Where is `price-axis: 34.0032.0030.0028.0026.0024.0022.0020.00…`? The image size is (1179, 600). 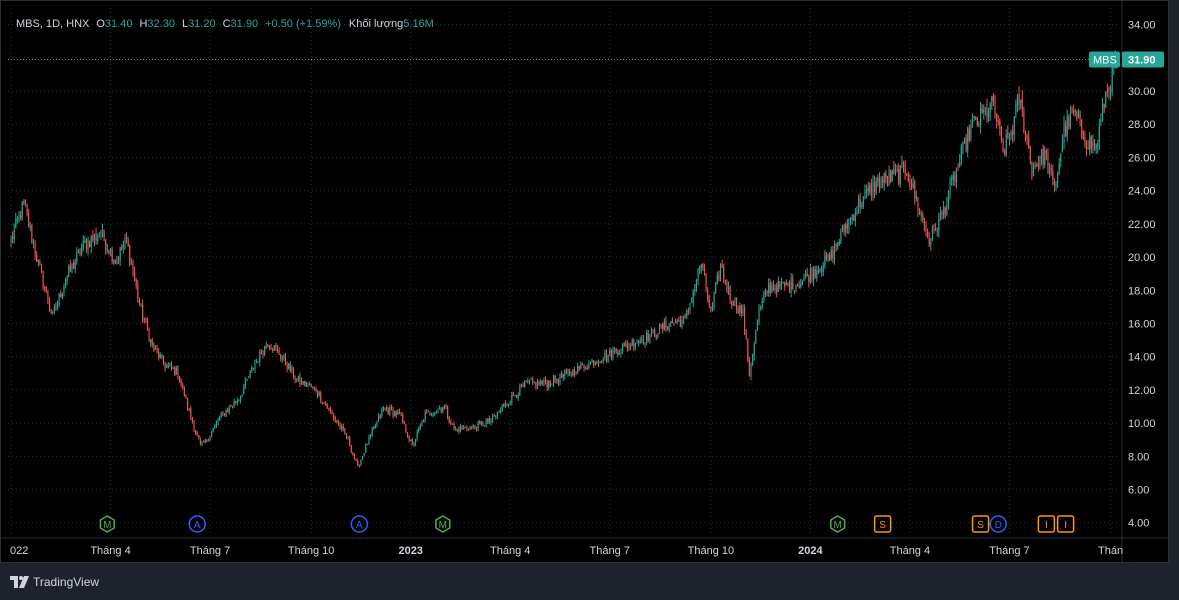
price-axis: 34.0032.0030.0028.0026.0024.0022.0020.00… is located at coordinates (1142, 275).